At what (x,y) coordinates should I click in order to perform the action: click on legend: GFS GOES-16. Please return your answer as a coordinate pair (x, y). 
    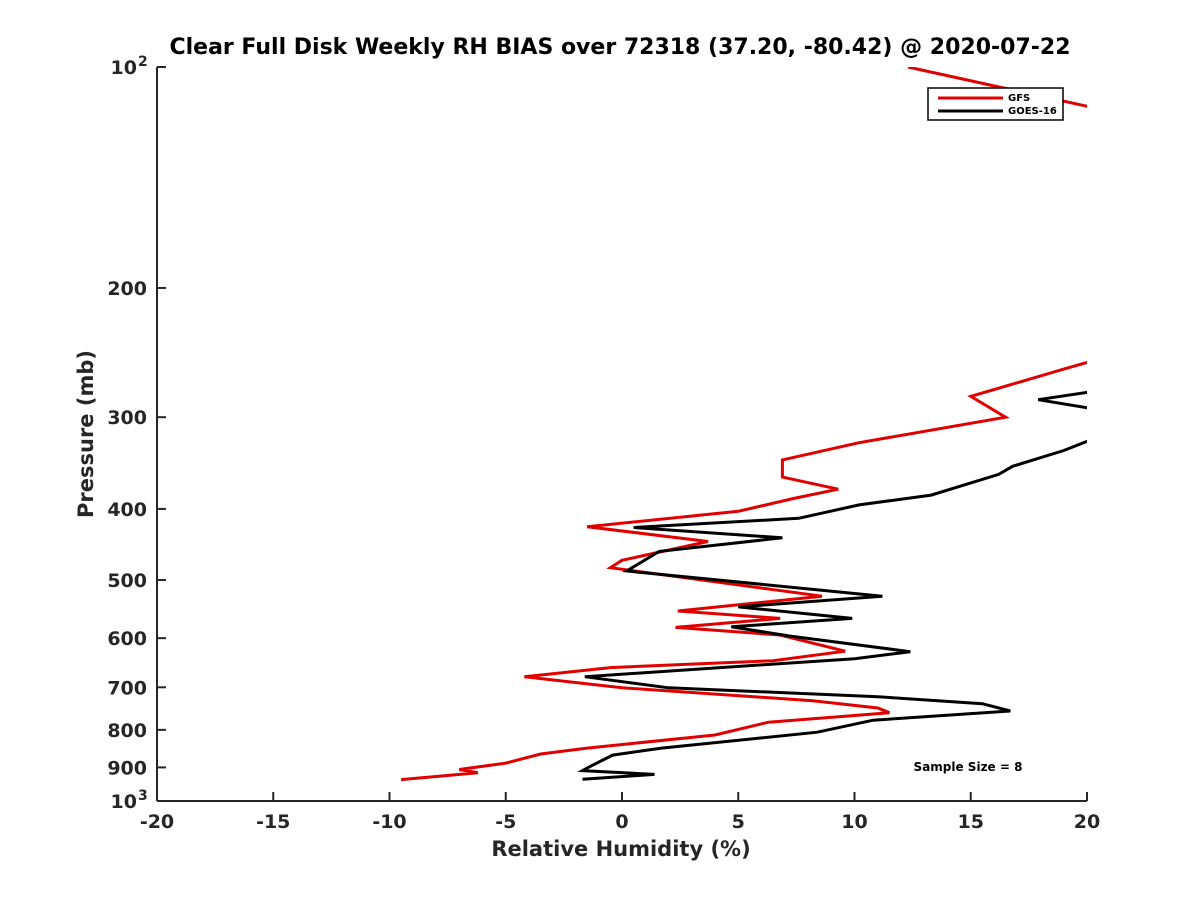
    Looking at the image, I should click on (995, 104).